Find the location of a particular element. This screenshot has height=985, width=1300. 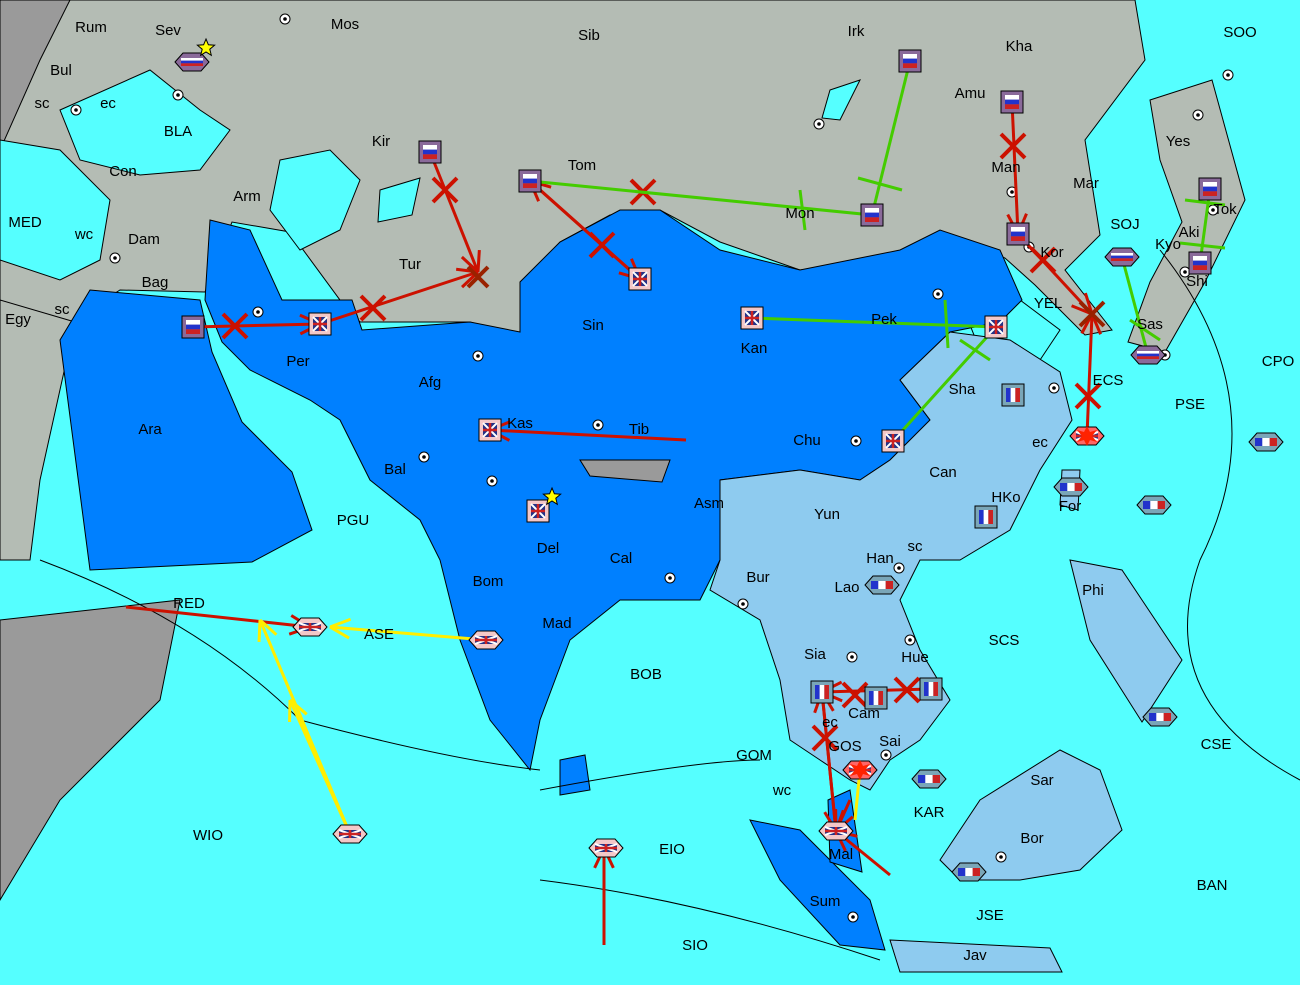

province-label: Yun is located at coordinates (827, 514).